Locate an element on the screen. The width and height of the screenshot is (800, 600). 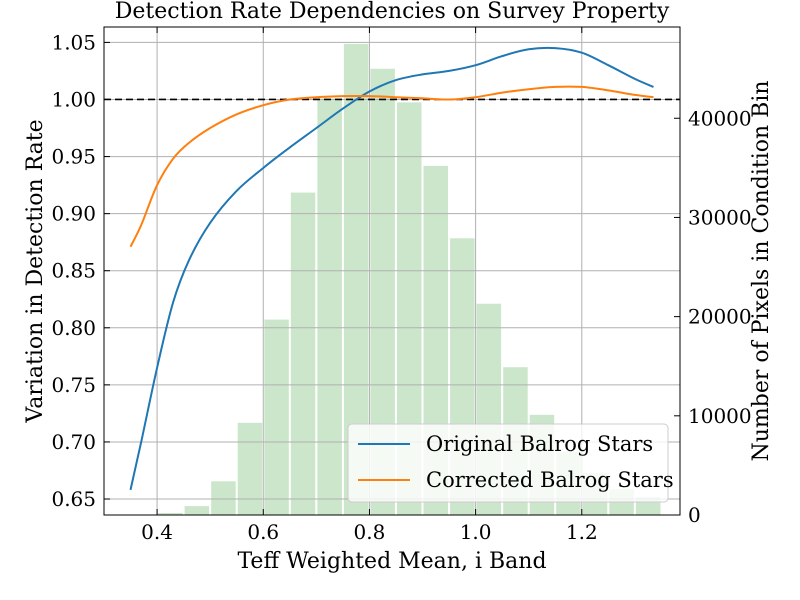
y-tick-label: 1.05 is located at coordinates (73, 42).